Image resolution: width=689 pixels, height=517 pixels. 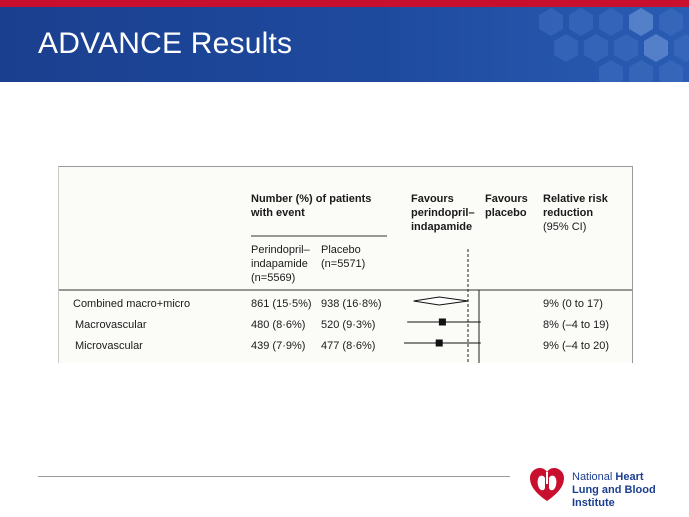 I want to click on col-treat-line2: indapamide, so click(x=279, y=264).